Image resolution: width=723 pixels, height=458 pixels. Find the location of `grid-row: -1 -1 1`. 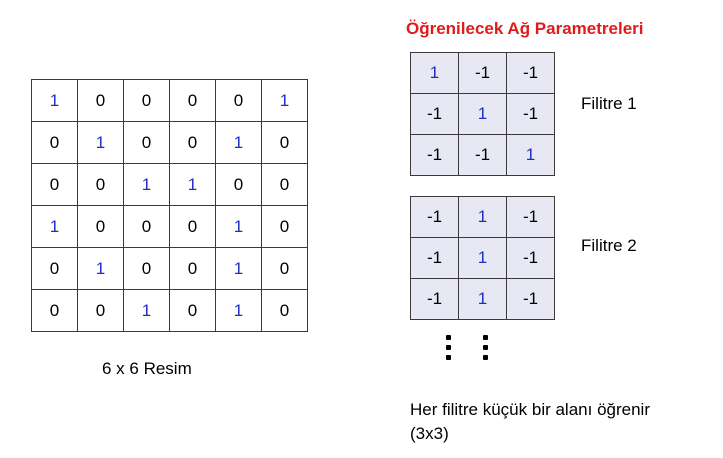

grid-row: -1 -1 1 is located at coordinates (482, 155).